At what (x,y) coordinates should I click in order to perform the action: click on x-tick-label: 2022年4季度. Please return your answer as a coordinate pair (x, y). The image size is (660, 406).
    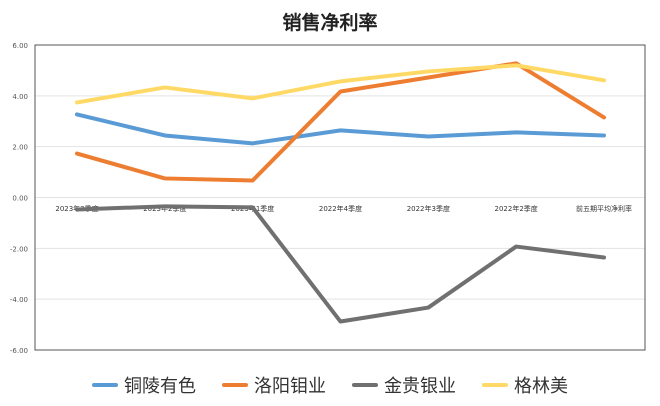
    Looking at the image, I should click on (340, 208).